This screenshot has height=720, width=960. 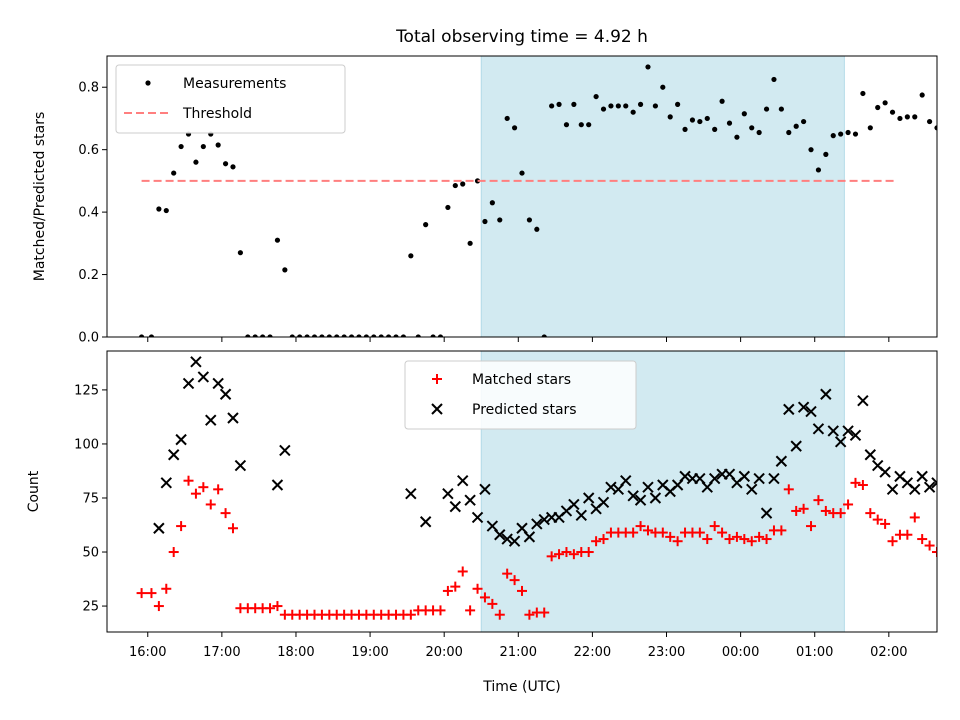 I want to click on x-tick-label: 00:00, so click(x=740, y=652).